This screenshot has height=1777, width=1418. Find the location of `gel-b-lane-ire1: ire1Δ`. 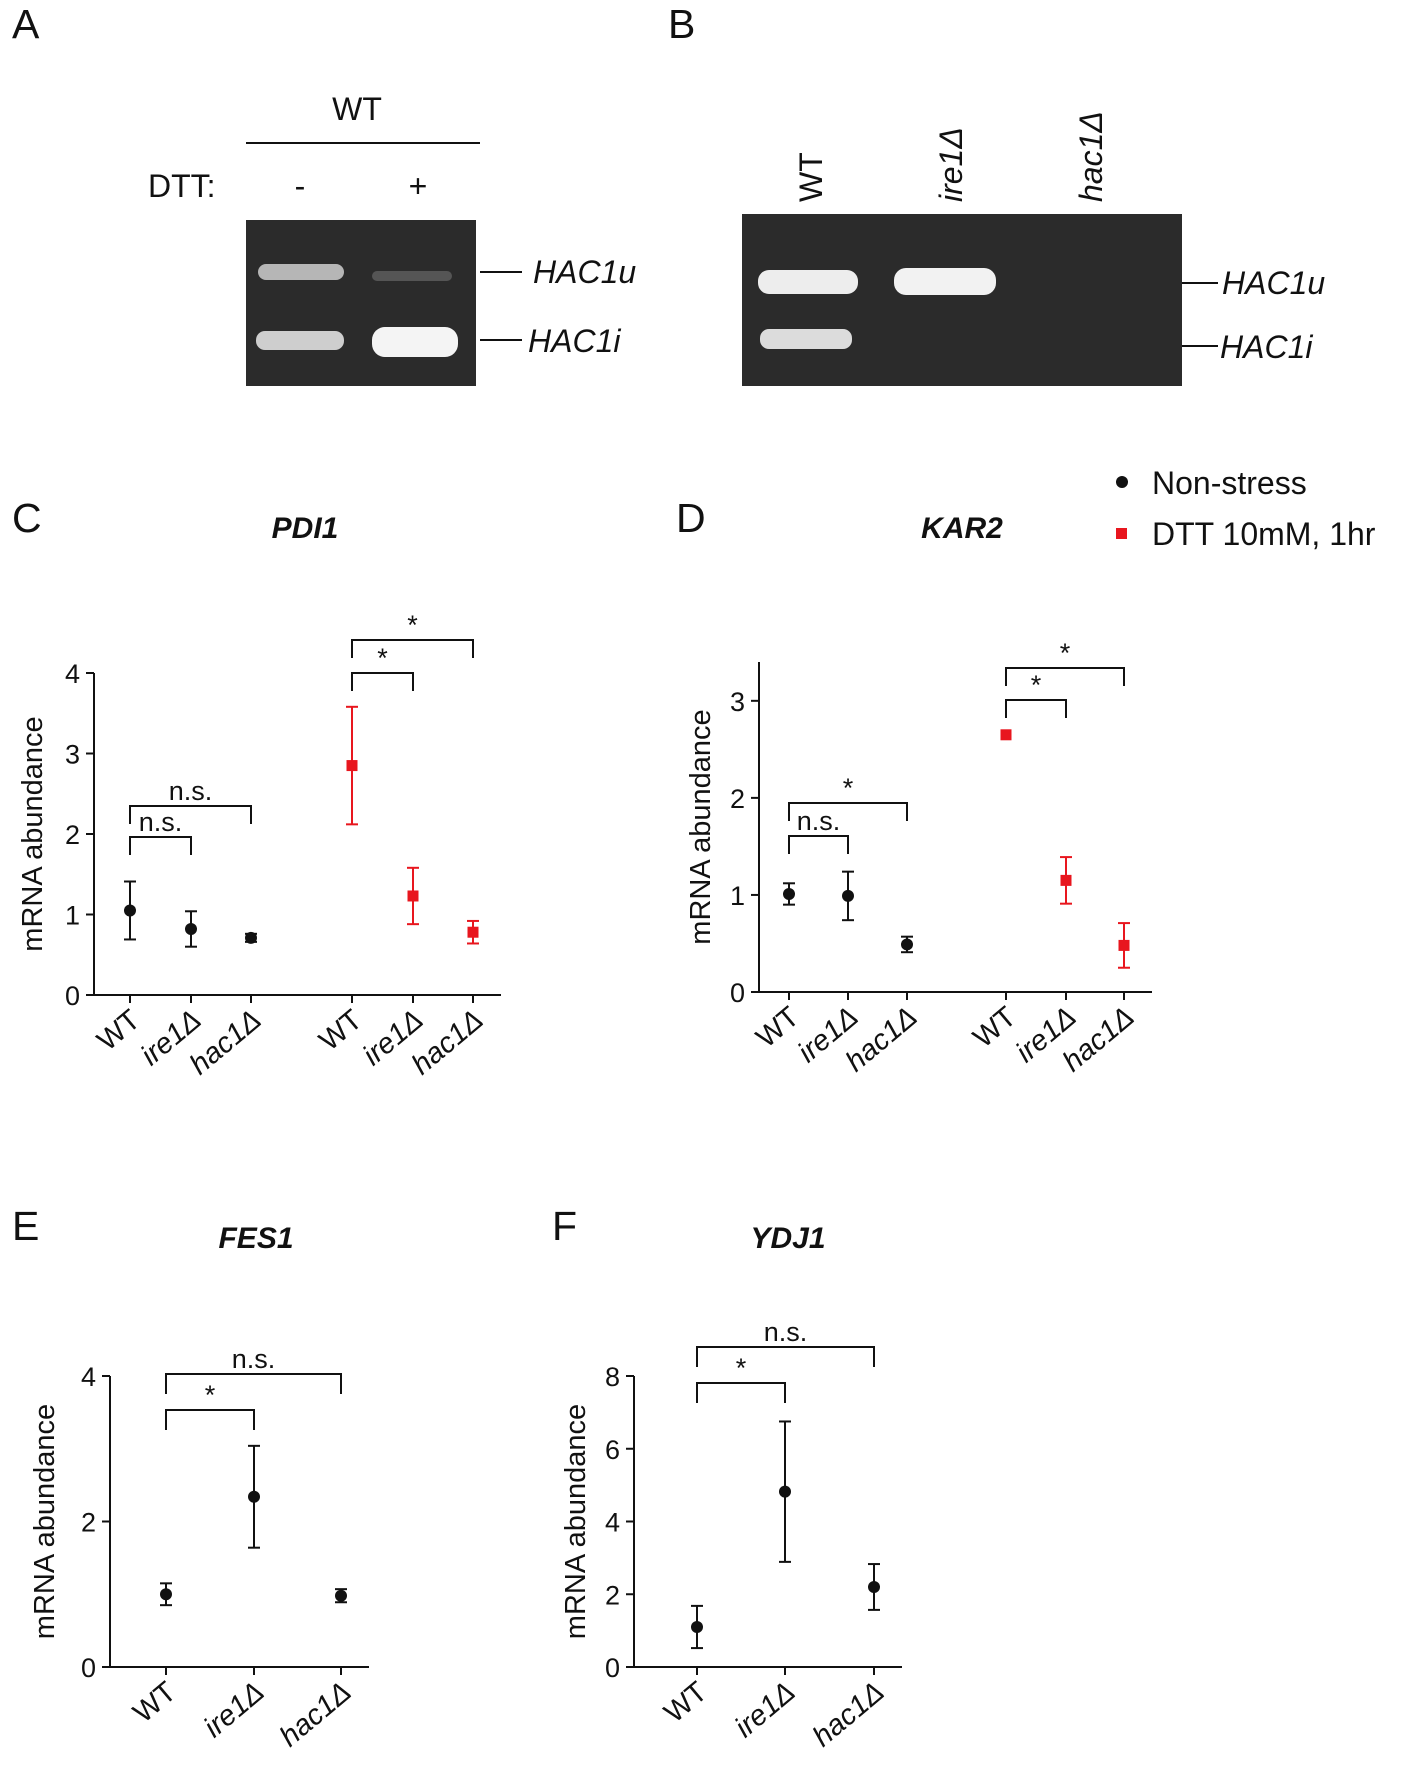

gel-b-lane-ire1: ire1Δ is located at coordinates (951, 164).